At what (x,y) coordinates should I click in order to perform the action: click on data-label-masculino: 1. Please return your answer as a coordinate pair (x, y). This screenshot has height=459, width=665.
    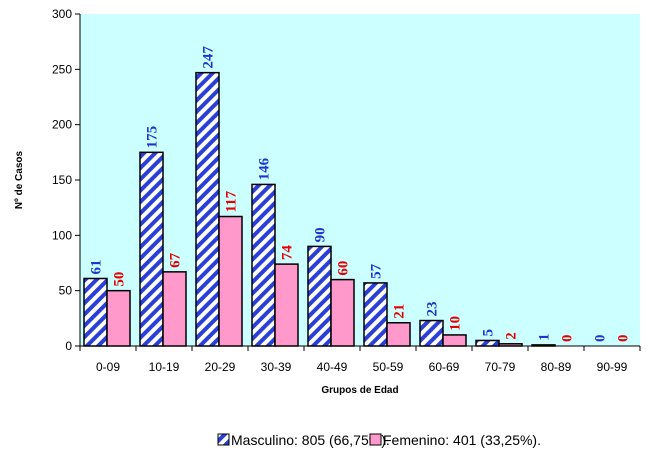
    Looking at the image, I should click on (545, 337).